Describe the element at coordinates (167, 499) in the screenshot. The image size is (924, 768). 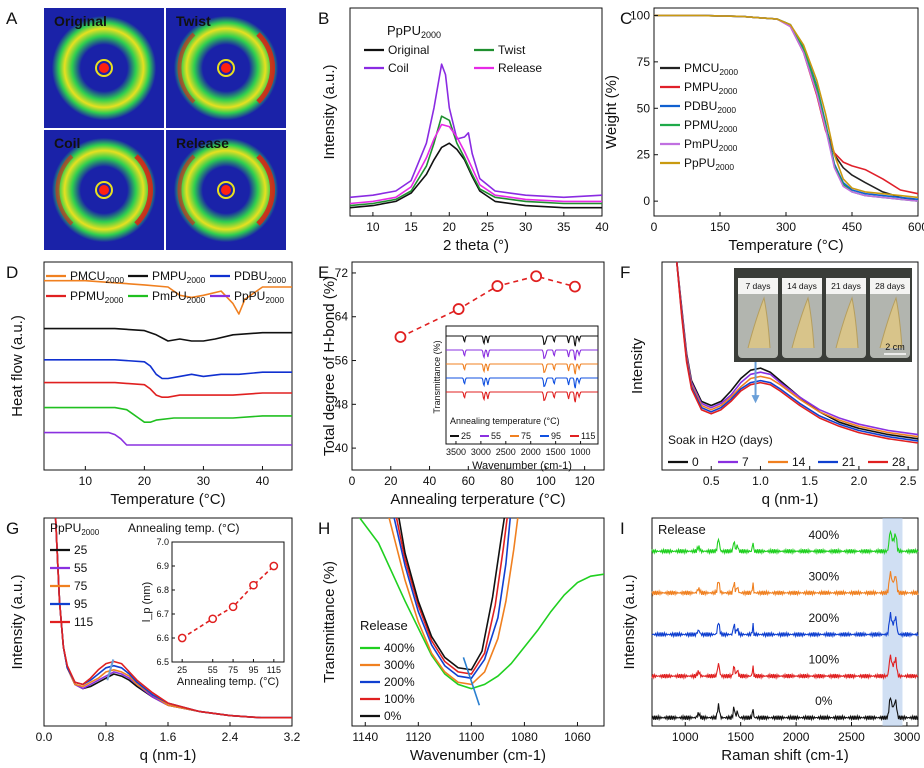
I see `x-axis-label: Temperature (°C)` at that location.